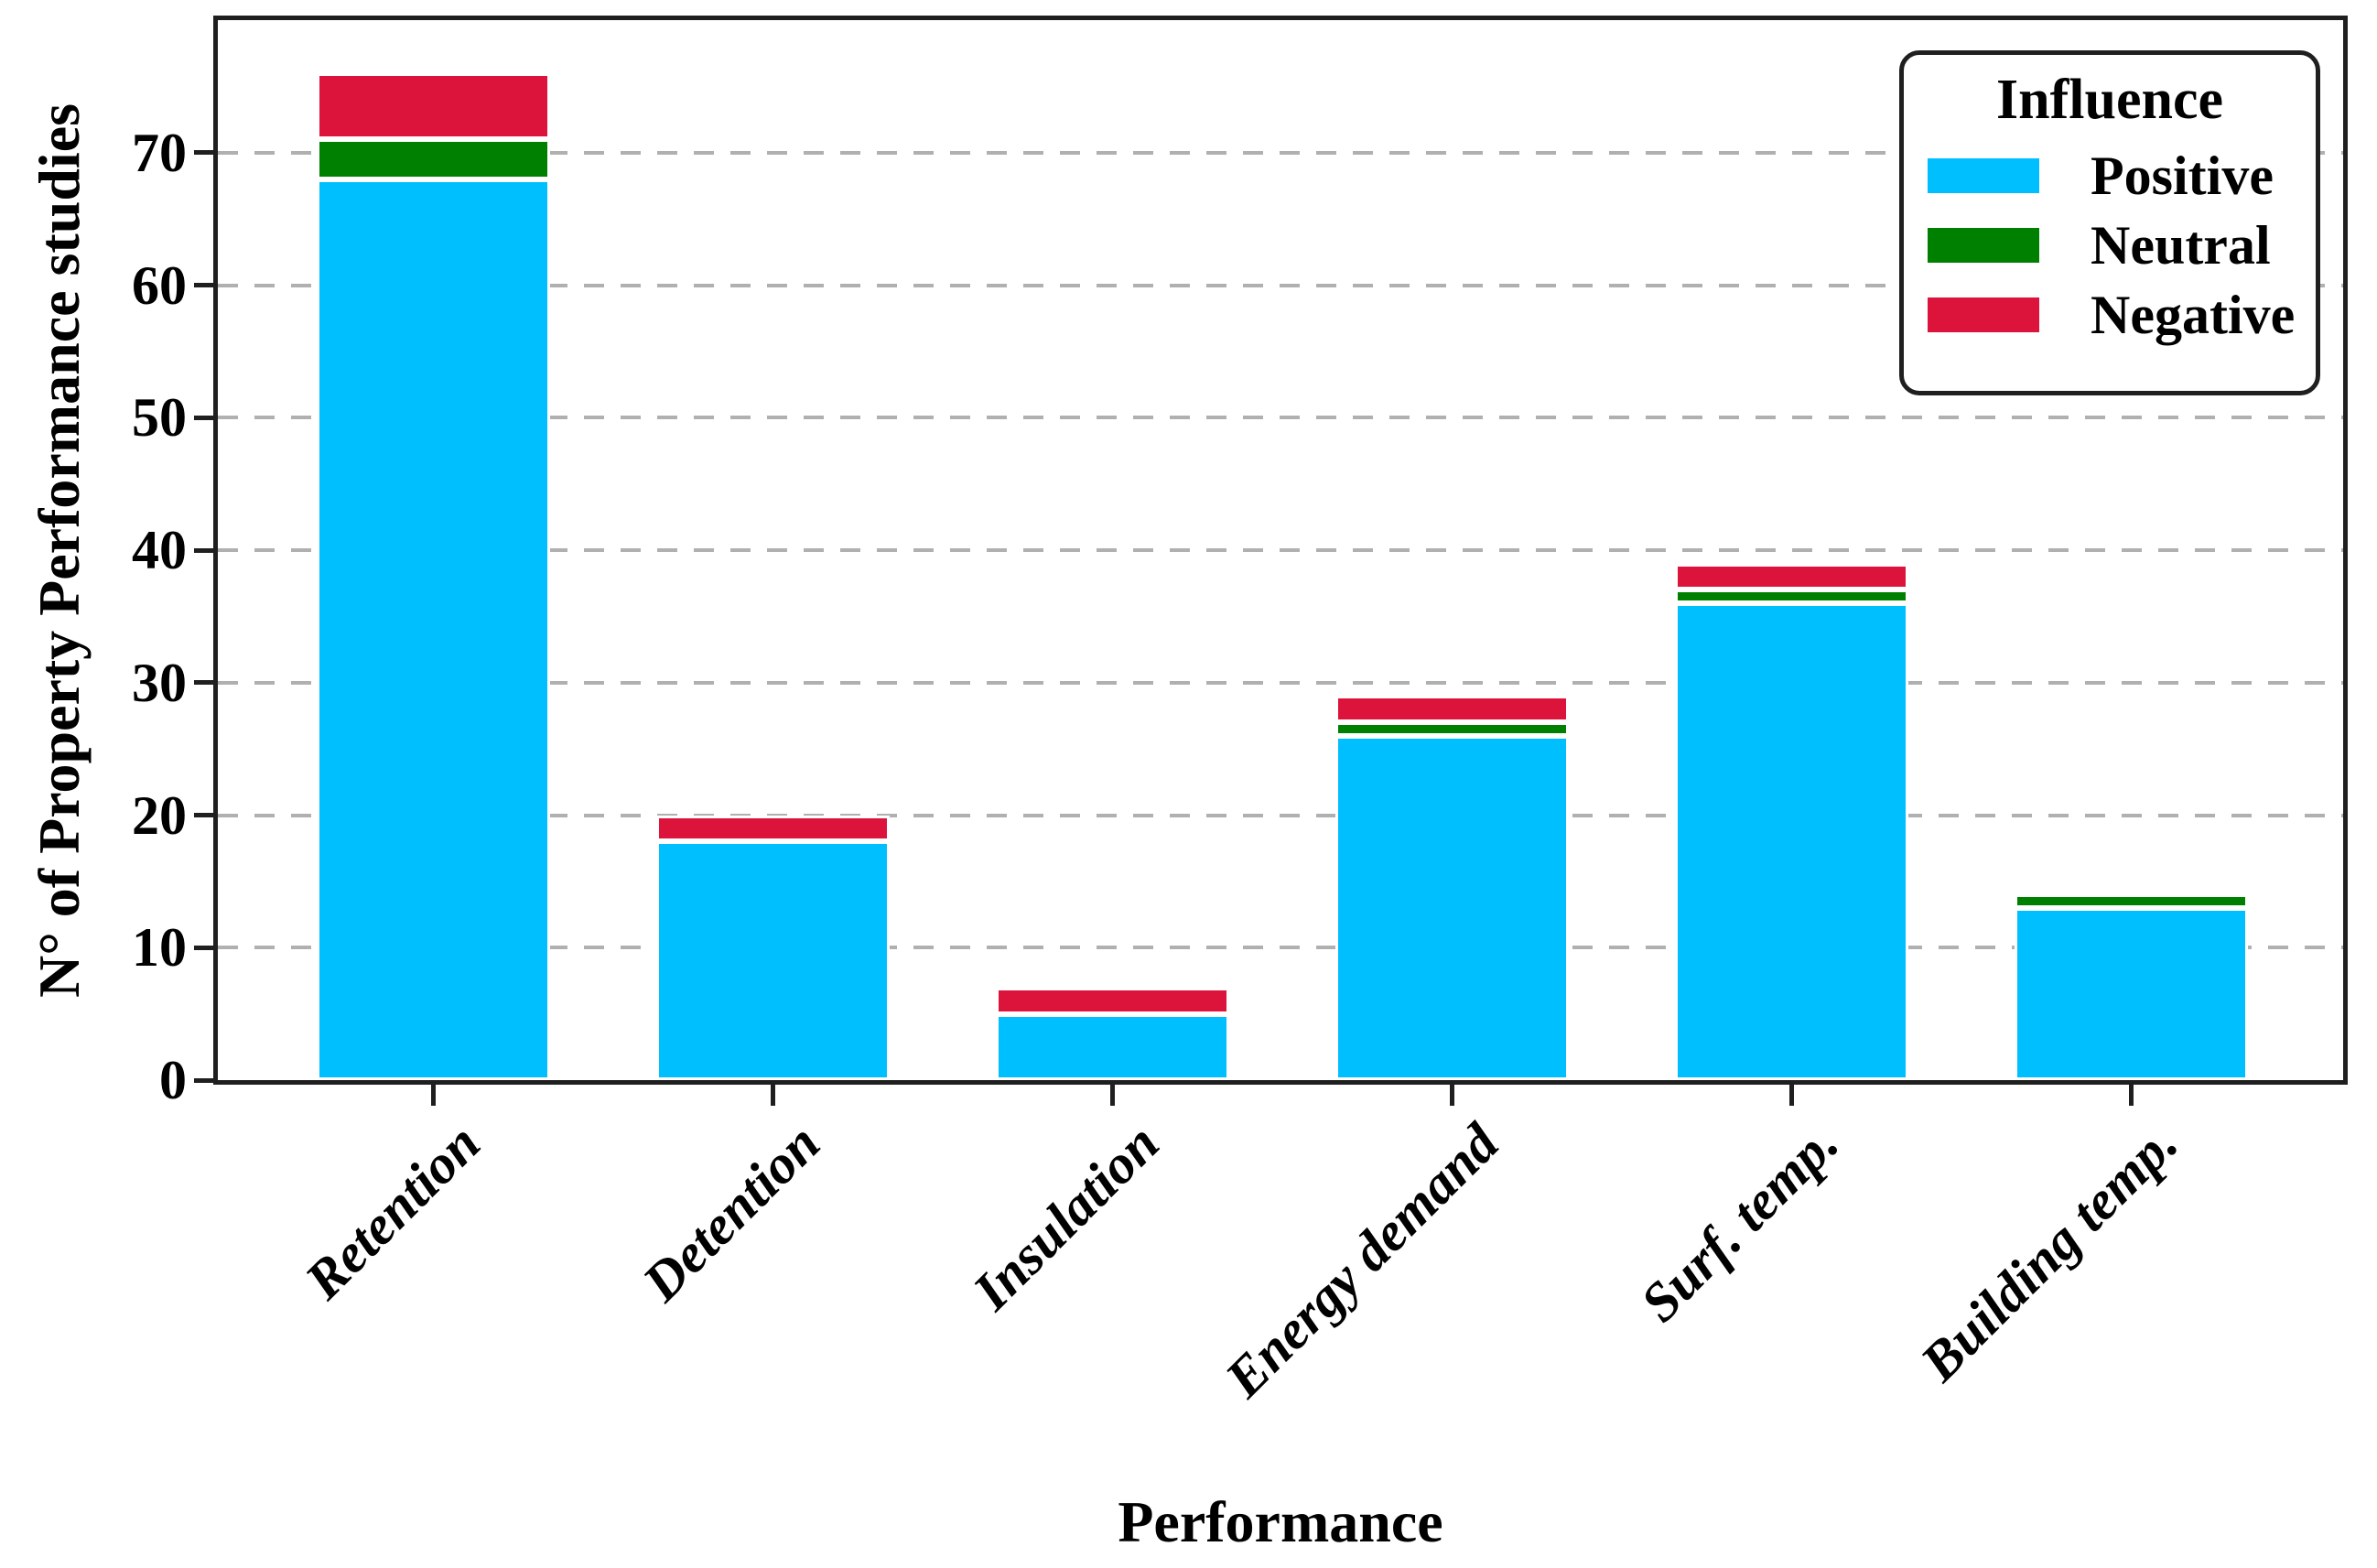 The width and height of the screenshot is (2377, 1568). I want to click on bar-retention-neutral, so click(433, 159).